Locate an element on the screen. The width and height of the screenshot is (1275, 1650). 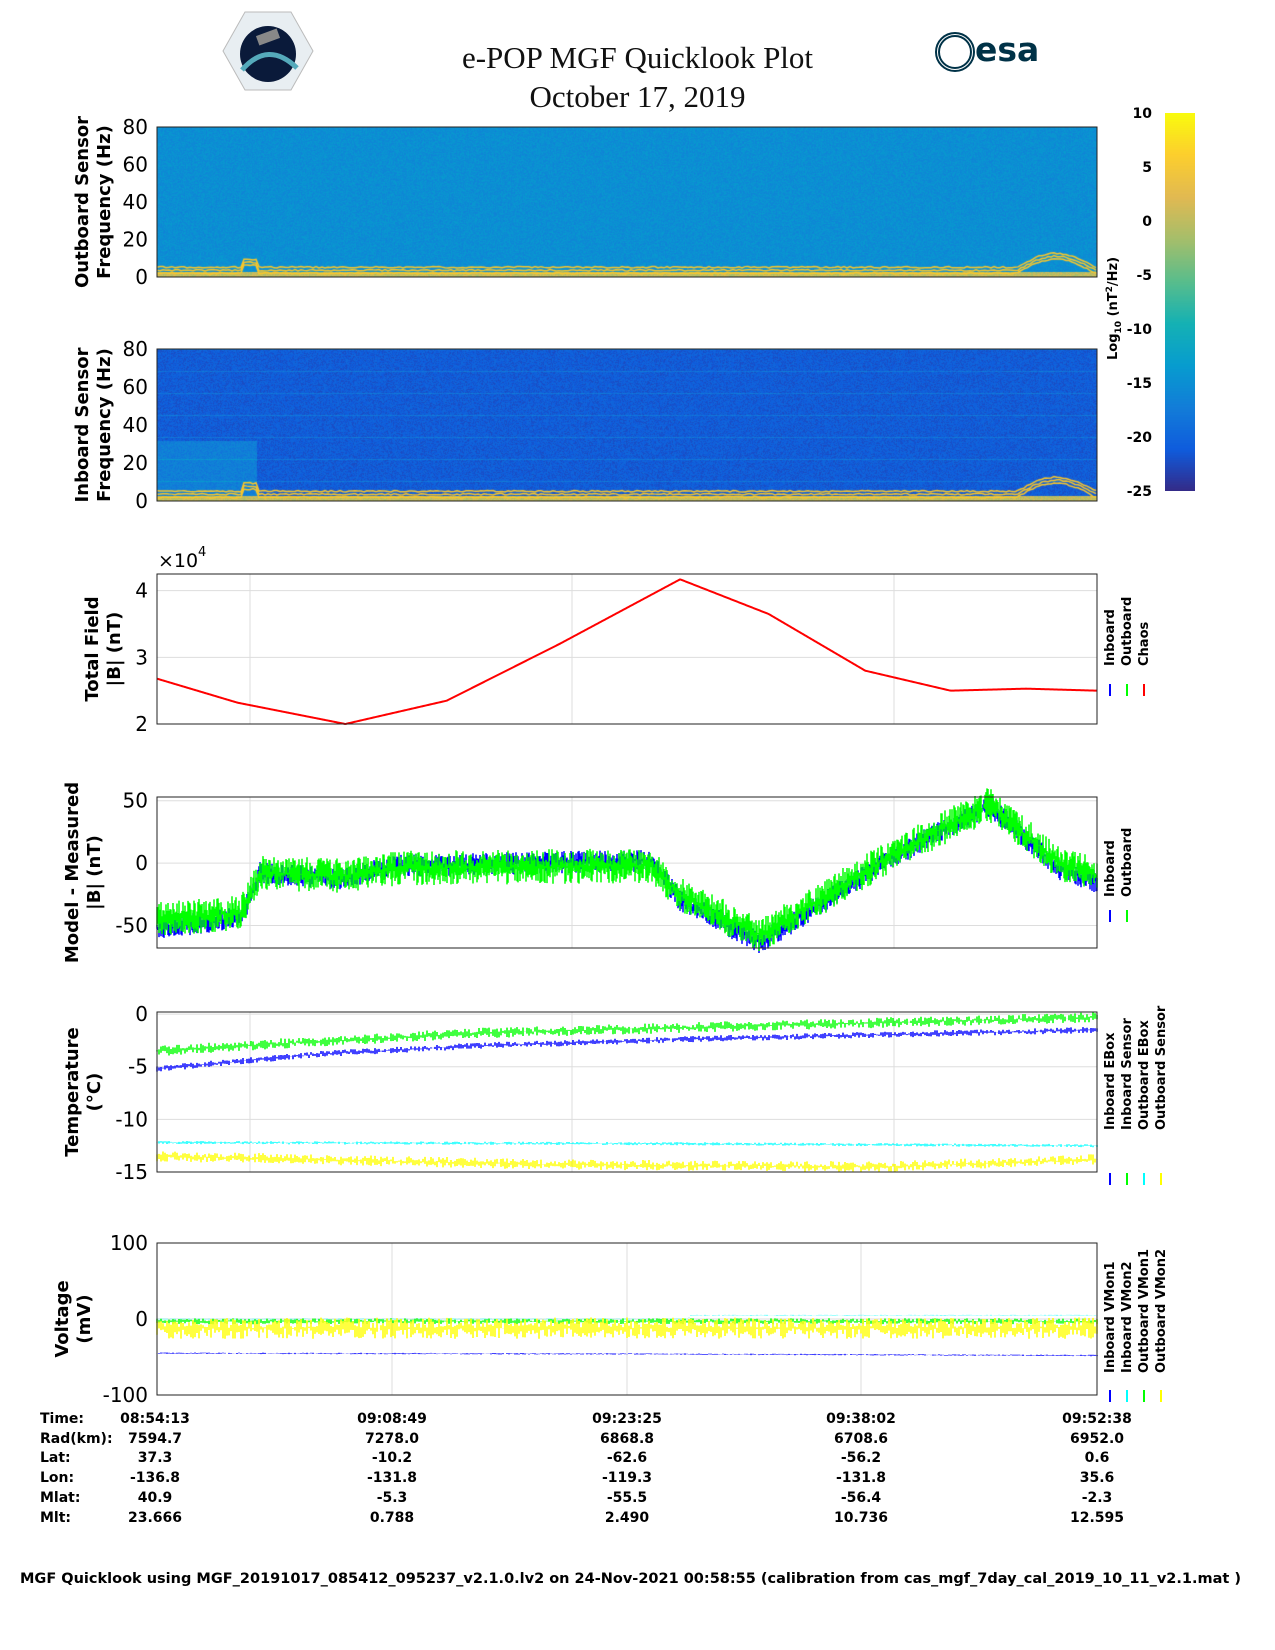
colorbar-label-part: /Hz) is located at coordinates (1113, 271).